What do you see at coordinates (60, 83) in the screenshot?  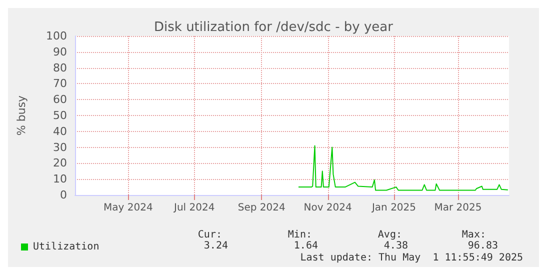 I see `y-tick-label: 70` at bounding box center [60, 83].